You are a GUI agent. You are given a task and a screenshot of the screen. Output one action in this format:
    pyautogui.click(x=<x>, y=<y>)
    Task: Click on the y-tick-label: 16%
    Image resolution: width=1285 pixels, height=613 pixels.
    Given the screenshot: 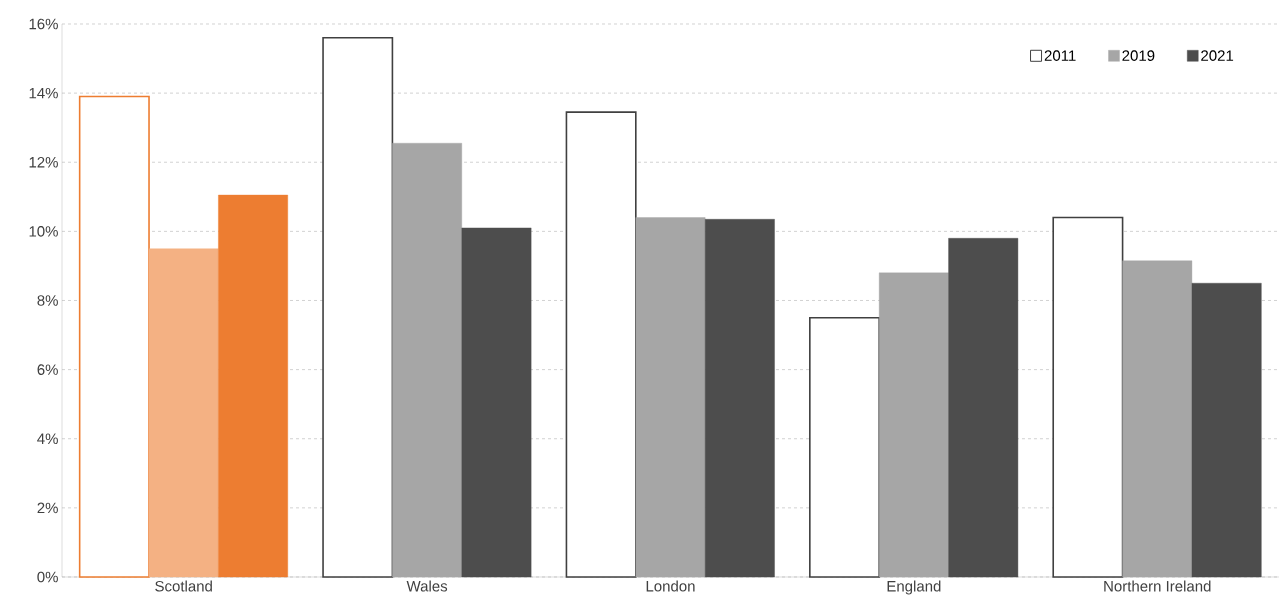 What is the action you would take?
    pyautogui.click(x=43, y=24)
    